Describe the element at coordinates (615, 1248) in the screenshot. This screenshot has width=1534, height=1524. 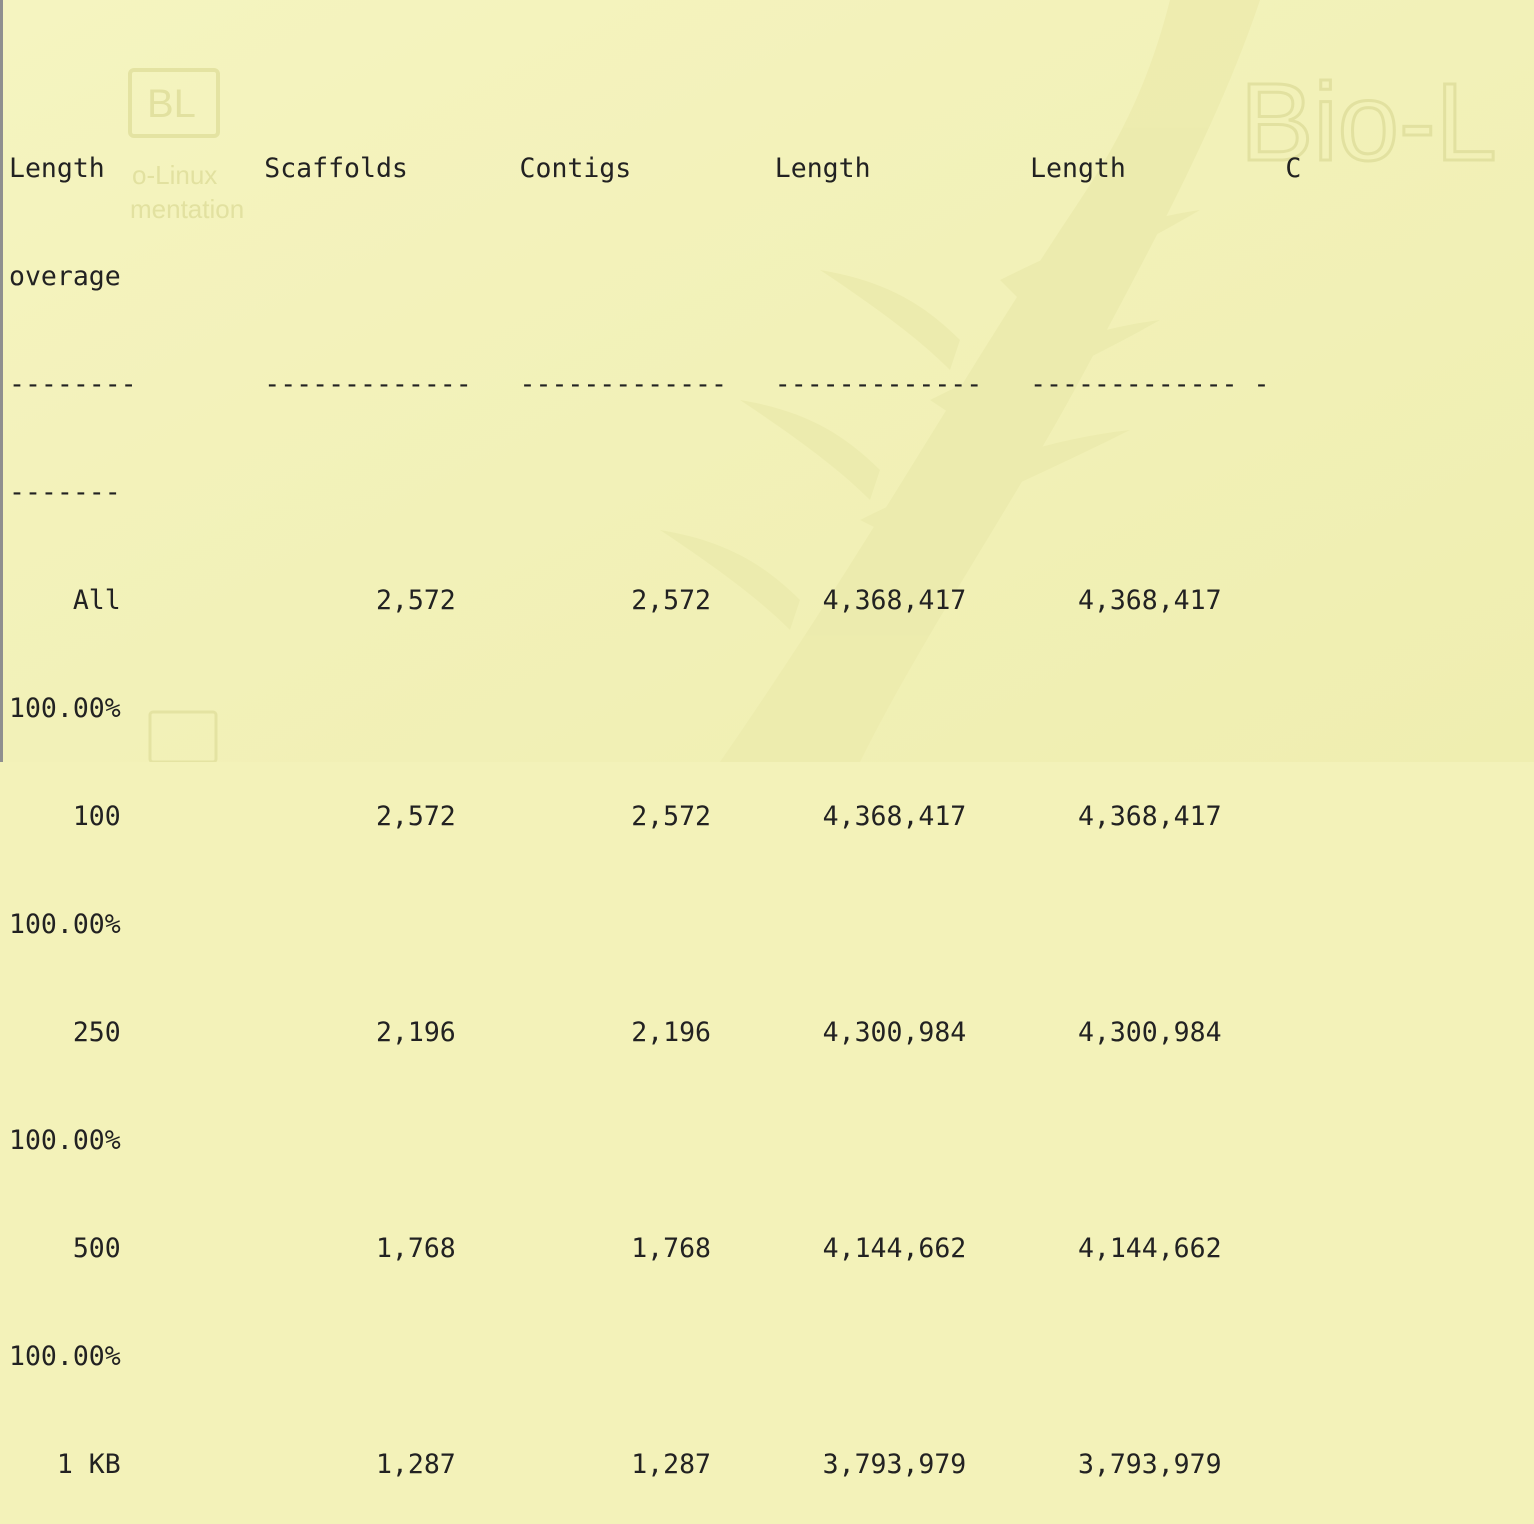
I see `table-row: 500 1,768 1,768 4,144,662 4,144,662` at that location.